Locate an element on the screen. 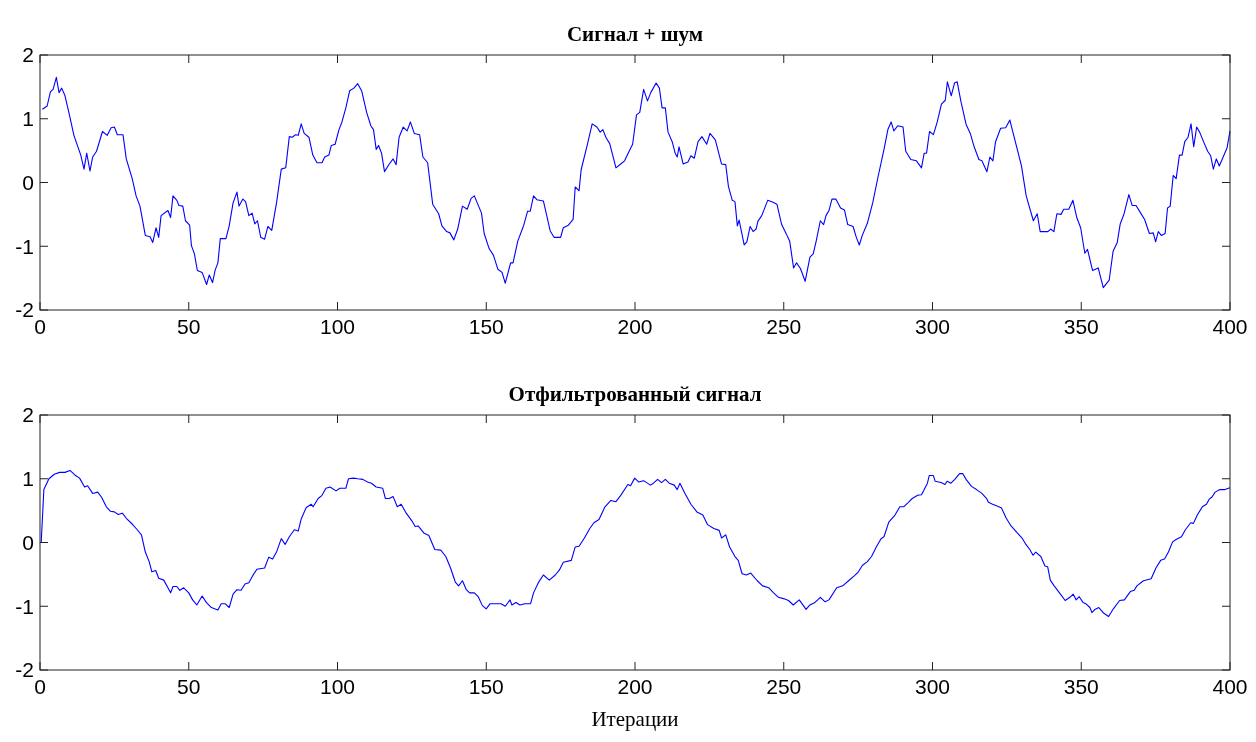 Image resolution: width=1256 pixels, height=742 pixels. chart-title: Отфильтрованный сигнал is located at coordinates (635, 394).